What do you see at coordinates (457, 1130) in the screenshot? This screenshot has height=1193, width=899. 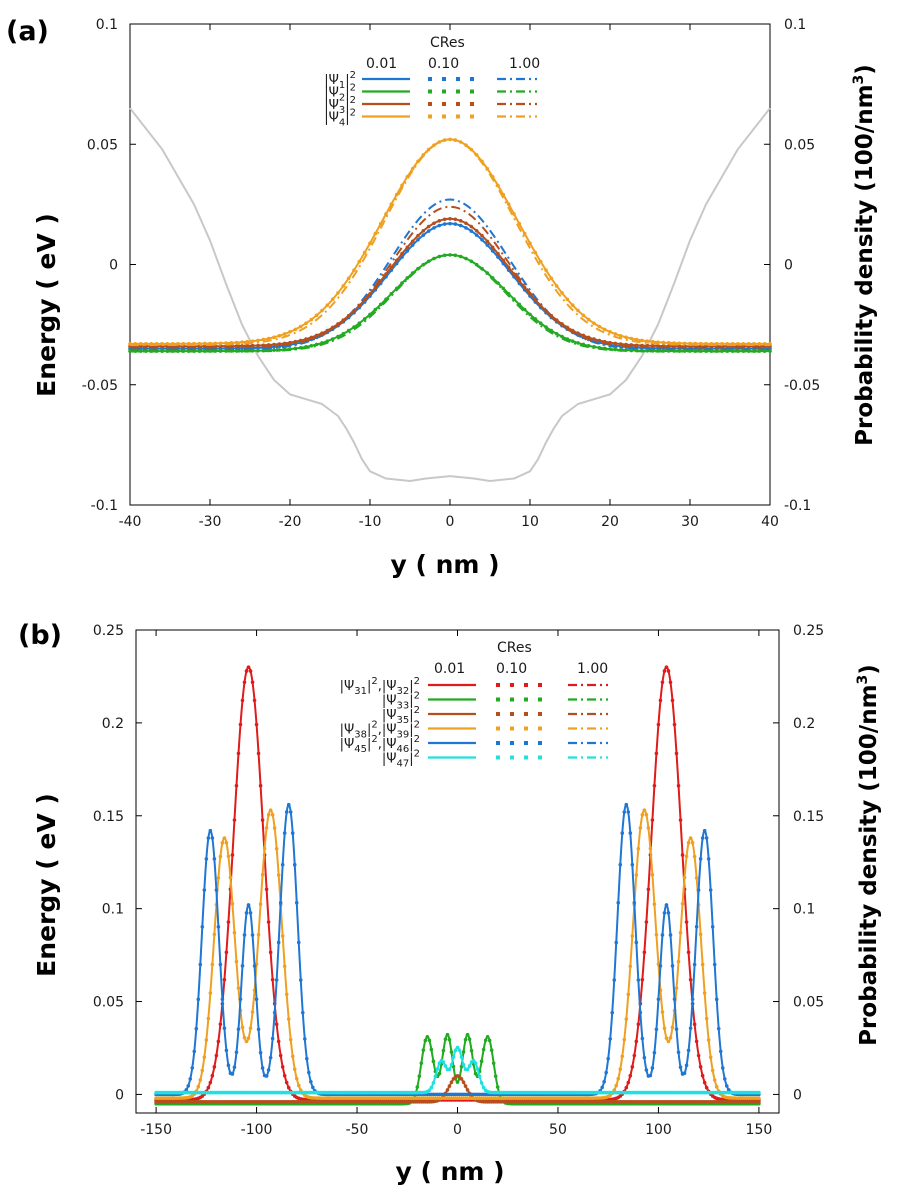 I see `panel-b-x-tick-label: 0` at bounding box center [457, 1130].